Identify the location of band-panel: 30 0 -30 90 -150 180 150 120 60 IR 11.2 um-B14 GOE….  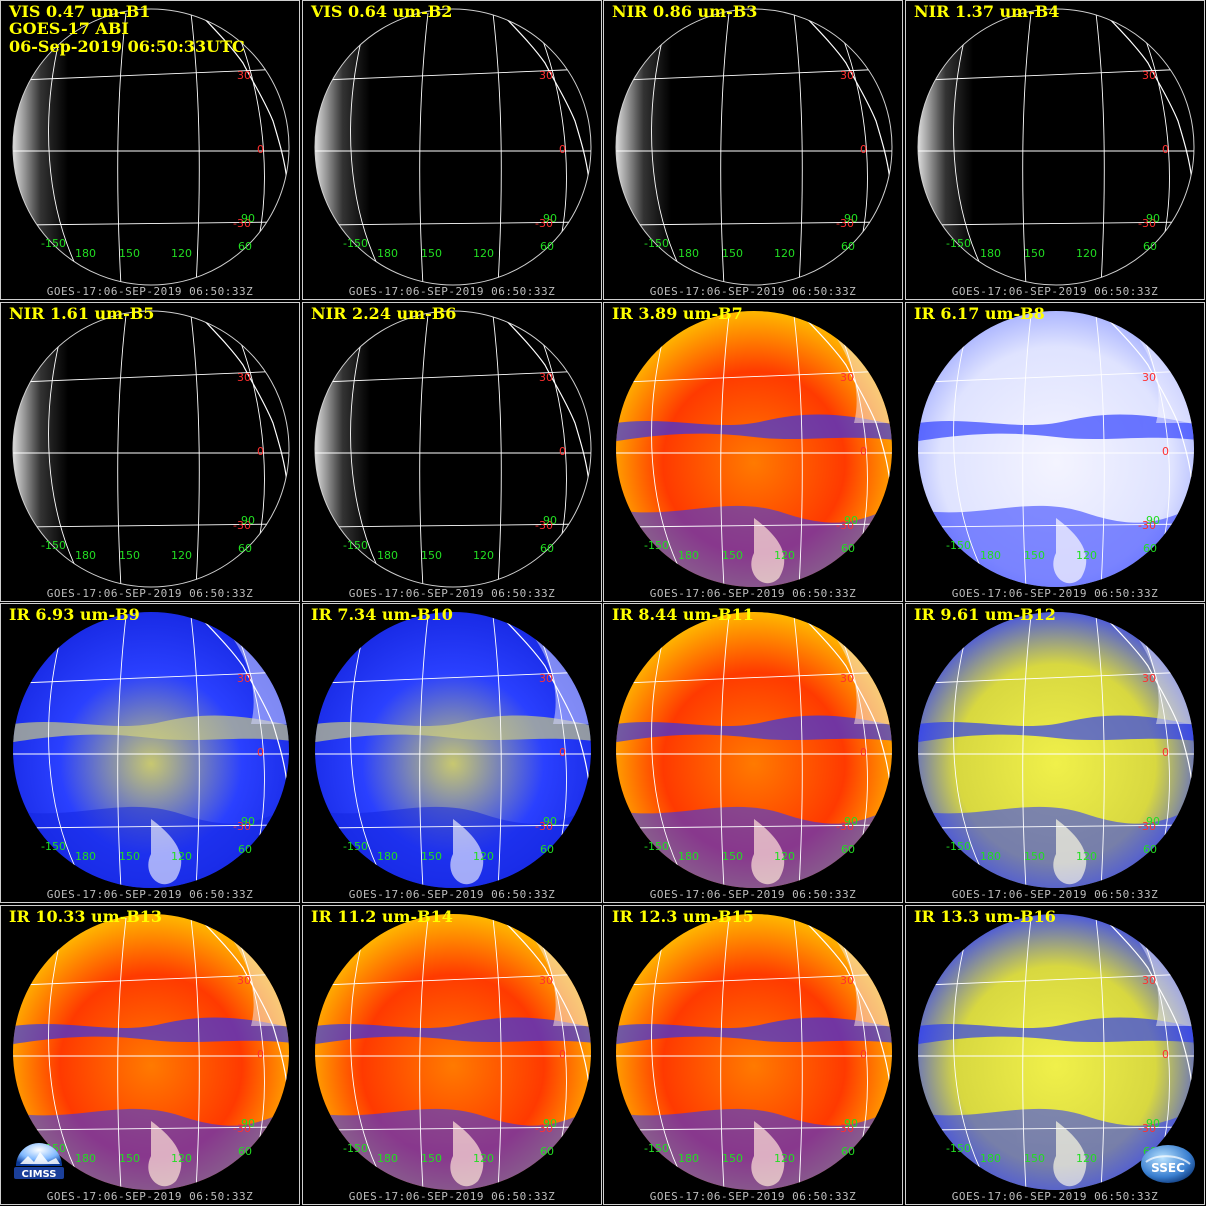
(452, 1055).